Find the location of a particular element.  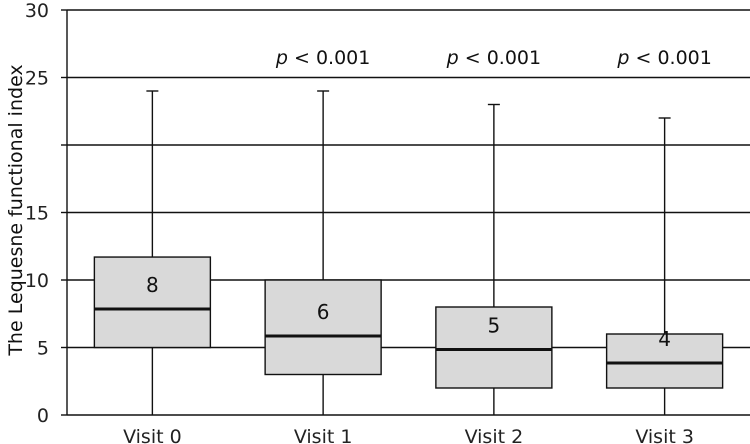

x-tick-label: Visit 0 is located at coordinates (152, 435).